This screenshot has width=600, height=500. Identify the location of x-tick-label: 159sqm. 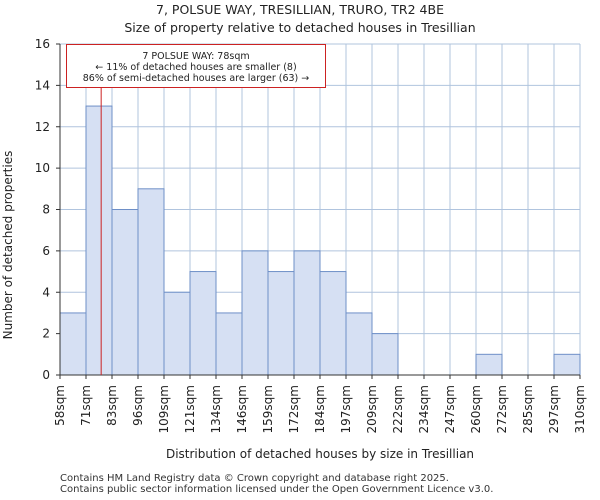
(268, 409).